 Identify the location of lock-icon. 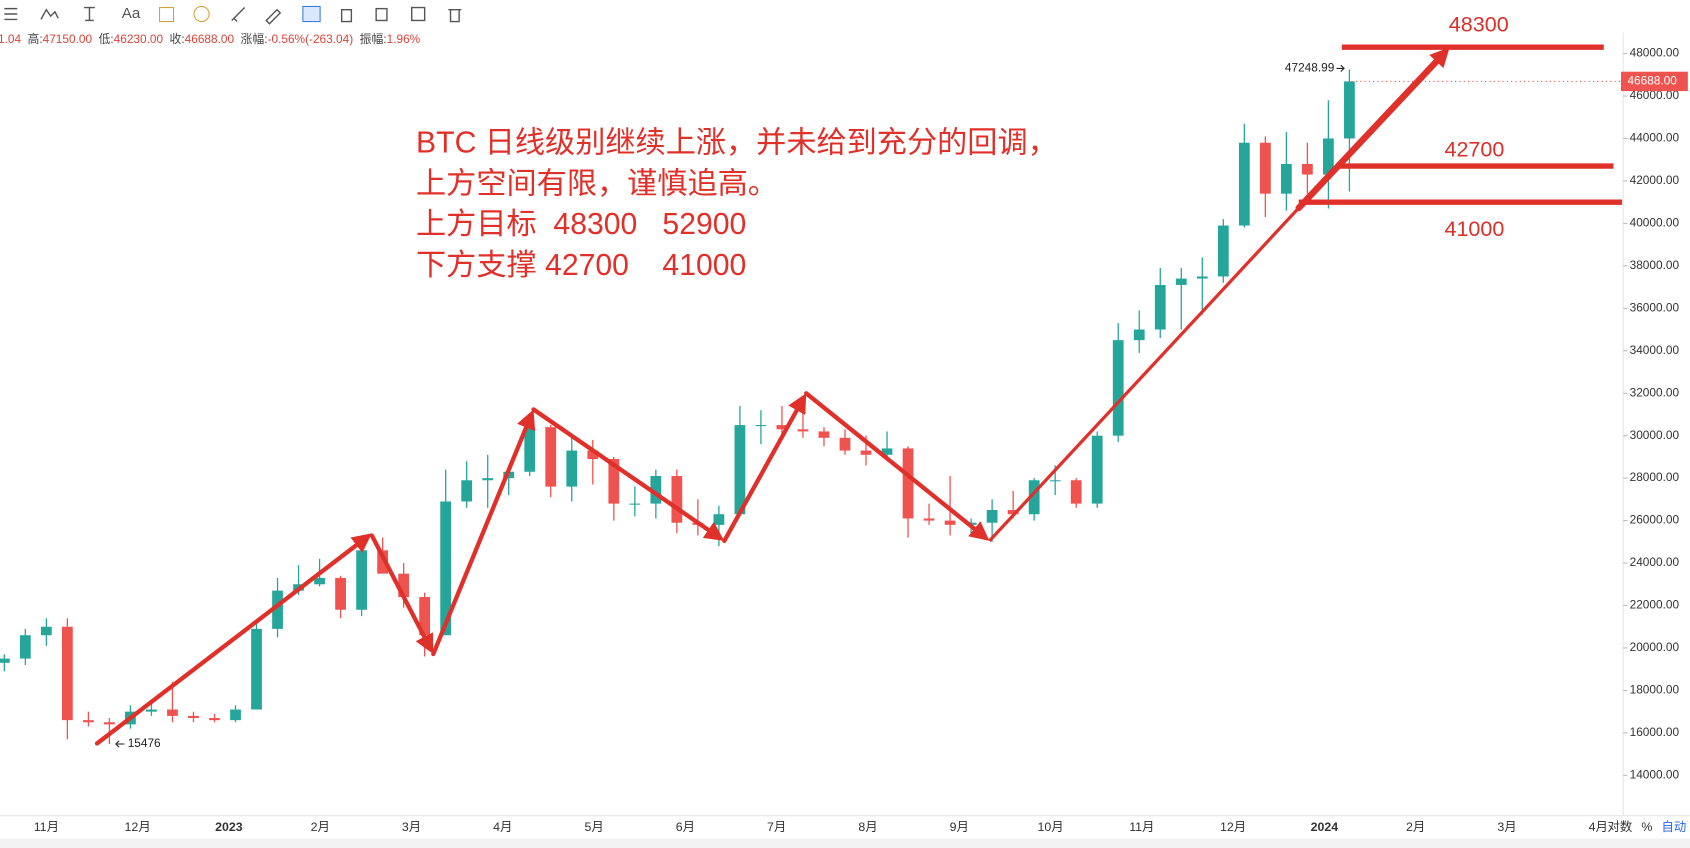
(346, 15).